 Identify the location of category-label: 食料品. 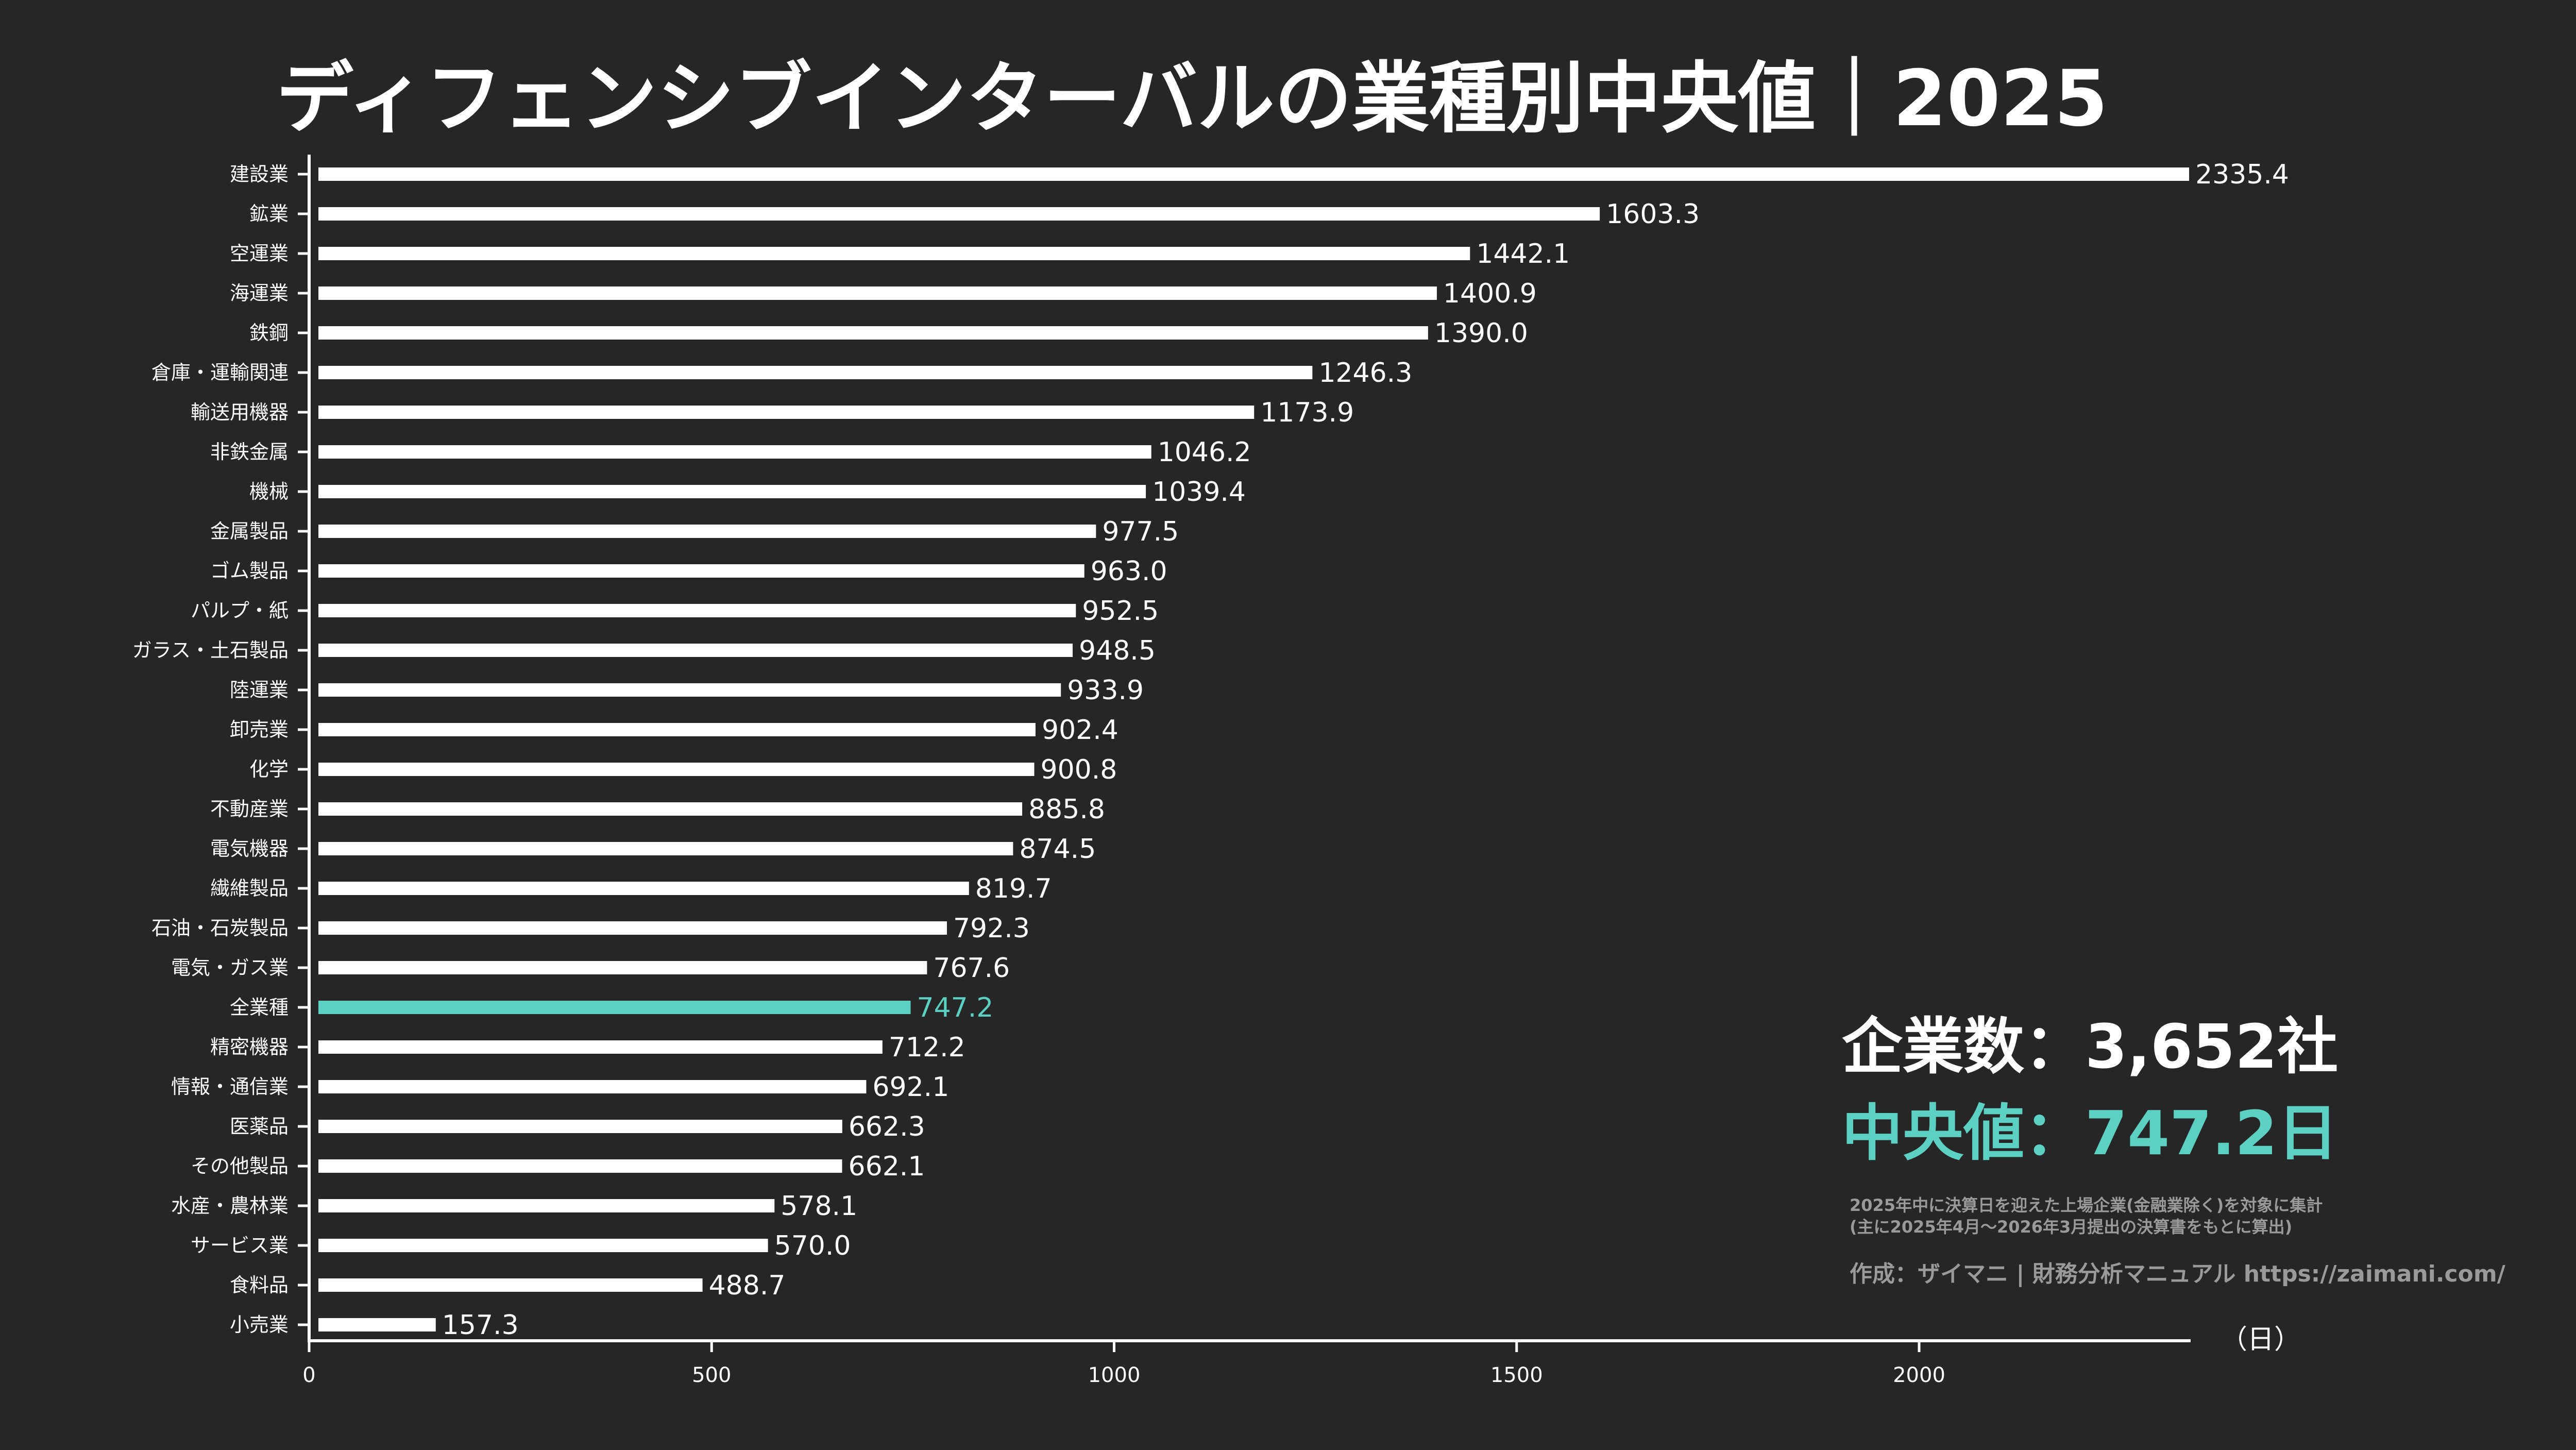
(259, 1285).